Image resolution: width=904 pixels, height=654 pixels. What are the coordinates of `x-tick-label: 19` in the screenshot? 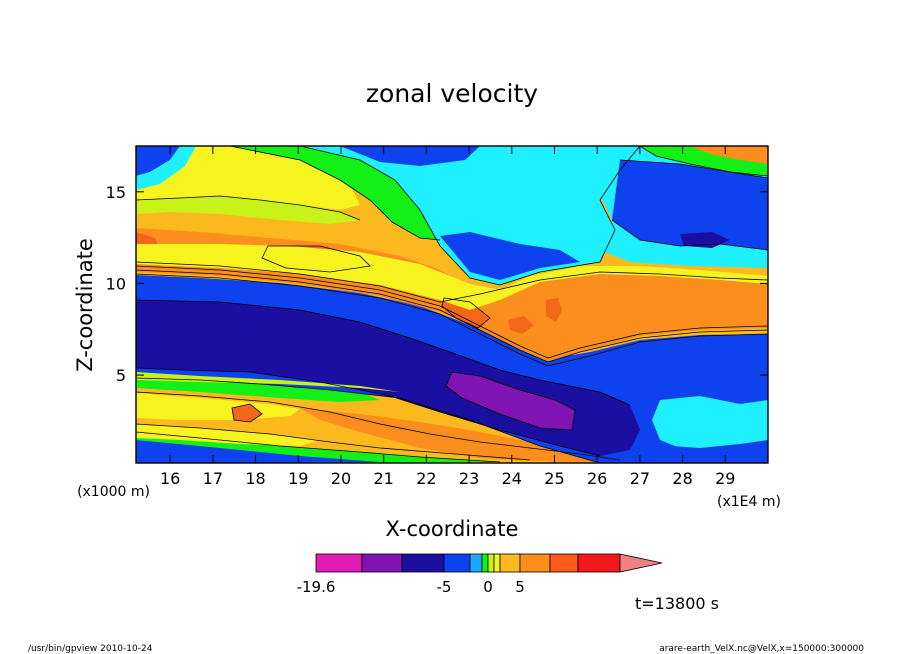 It's located at (298, 478).